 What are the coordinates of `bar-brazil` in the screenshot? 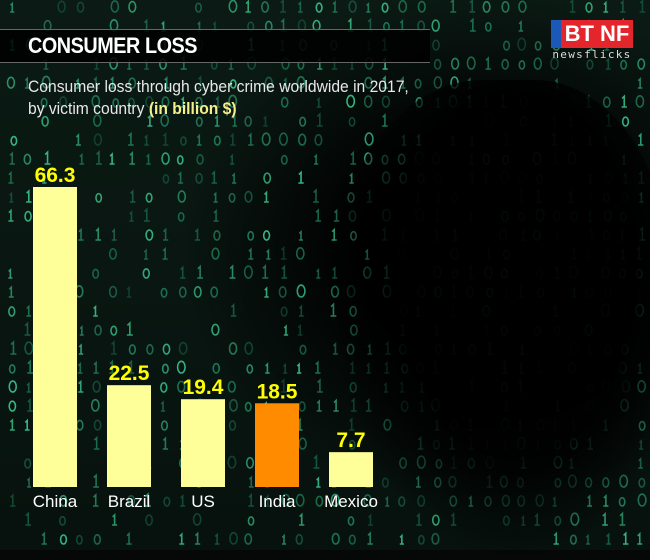 It's located at (129, 436).